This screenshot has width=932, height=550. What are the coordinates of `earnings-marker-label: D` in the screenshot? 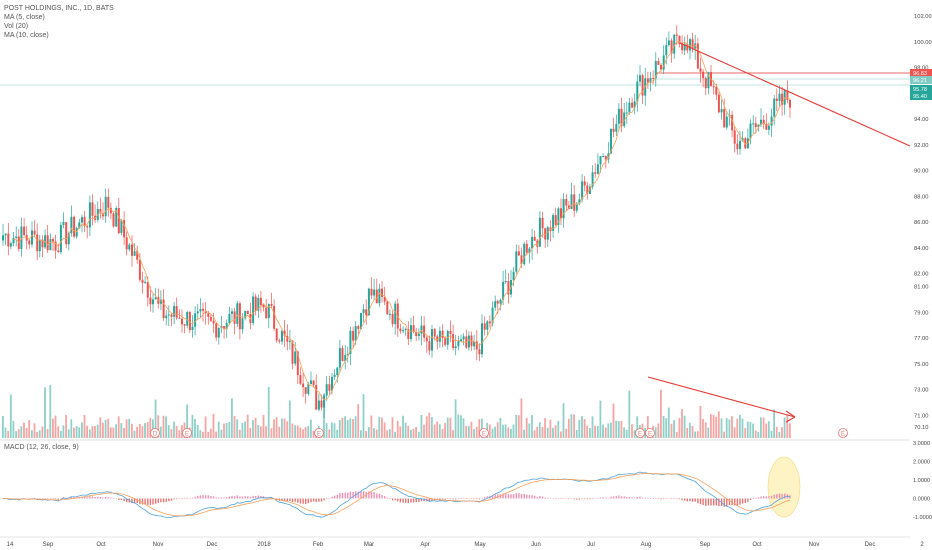 It's located at (155, 435).